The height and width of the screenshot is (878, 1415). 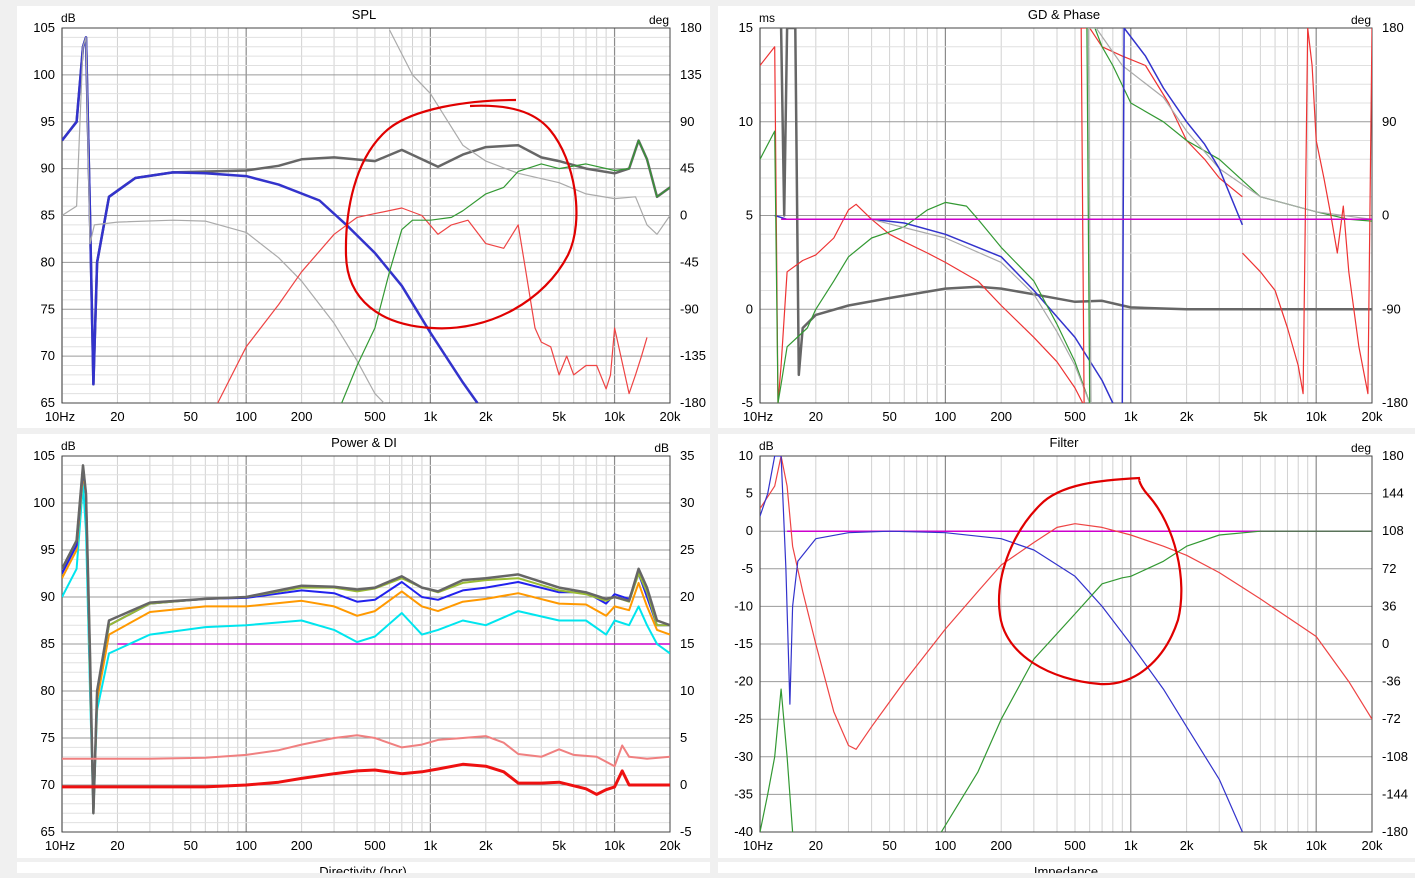 What do you see at coordinates (48, 643) in the screenshot?
I see `power-left-tick-label: 85` at bounding box center [48, 643].